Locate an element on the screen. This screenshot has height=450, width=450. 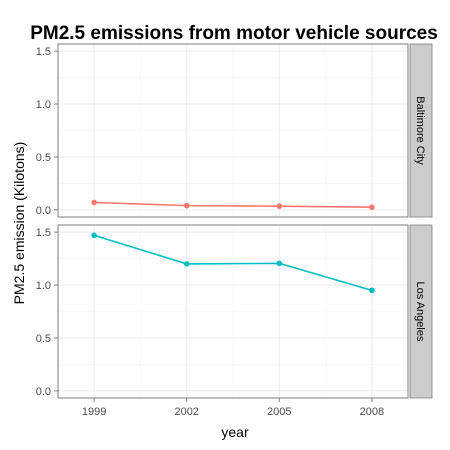
x-axis: 1999 2002 2005 2008 is located at coordinates (233, 408).